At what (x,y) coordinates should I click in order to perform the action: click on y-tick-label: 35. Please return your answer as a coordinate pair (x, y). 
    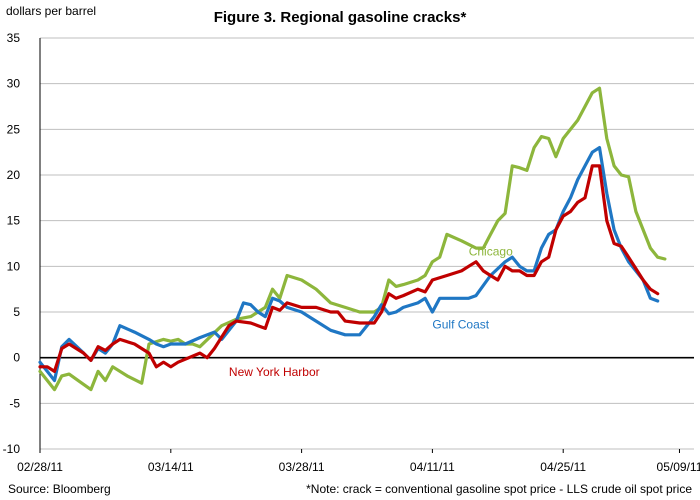
    Looking at the image, I should click on (14, 38).